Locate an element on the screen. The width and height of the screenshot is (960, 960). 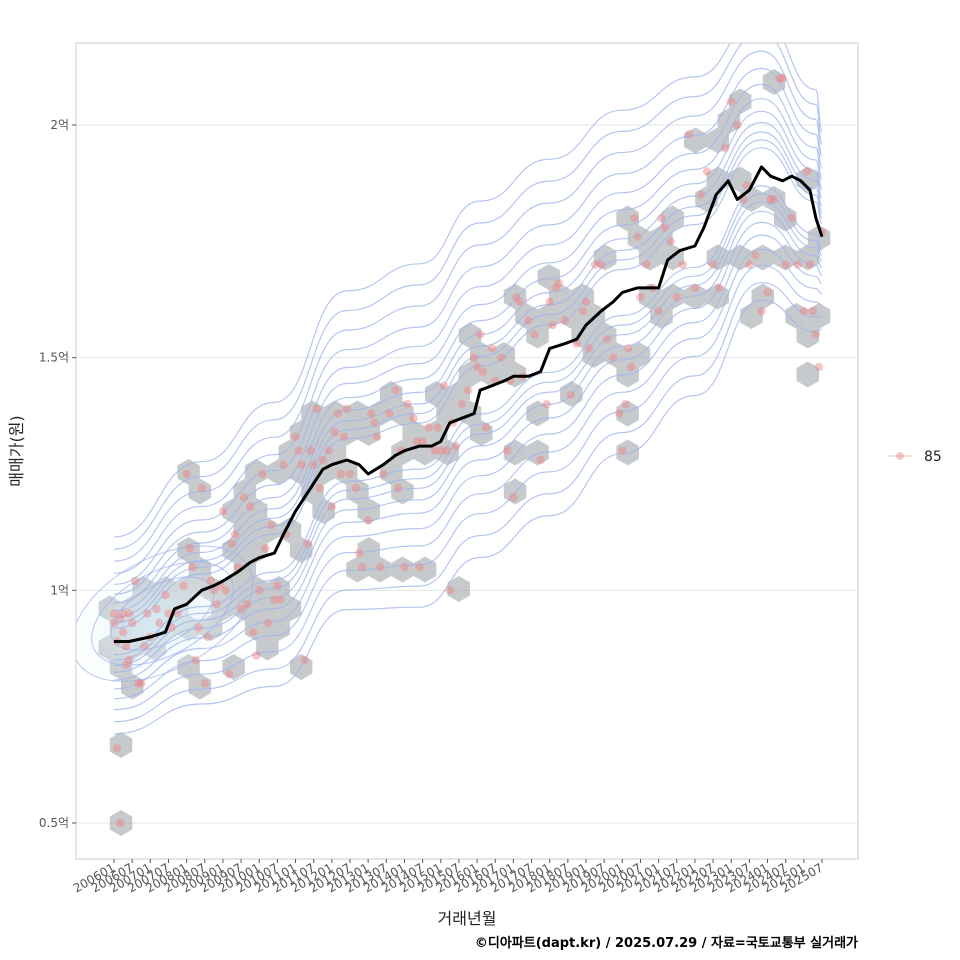
y-tick-label: 2억 is located at coordinates (59, 125).